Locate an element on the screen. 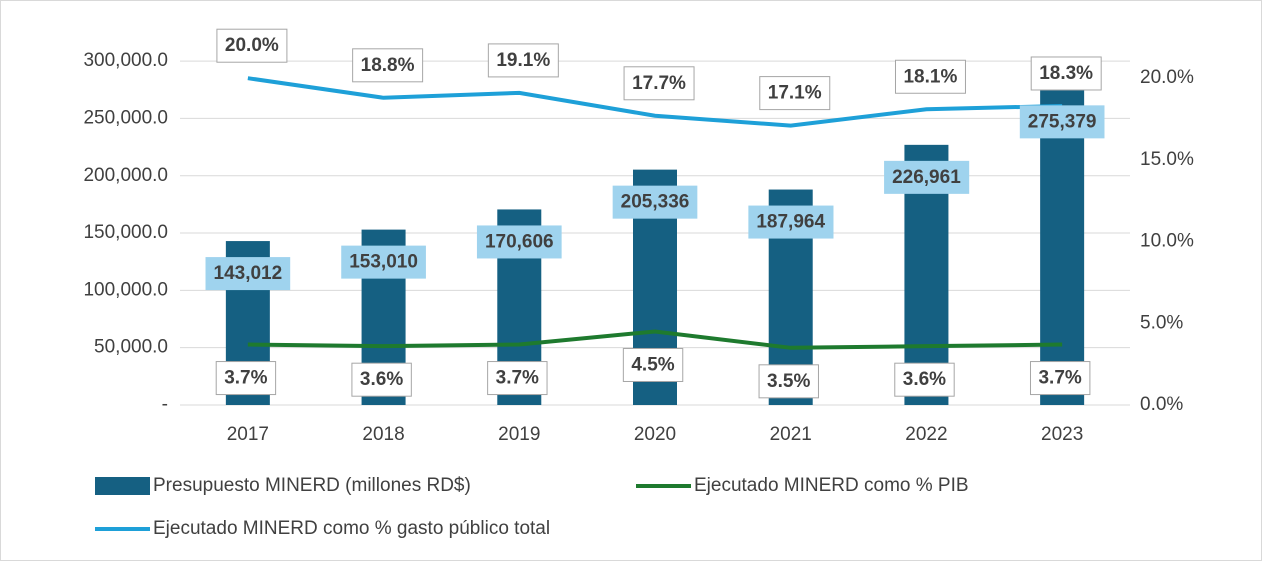 The image size is (1262, 561). y-tick-label: 250,000.0 is located at coordinates (125, 117).